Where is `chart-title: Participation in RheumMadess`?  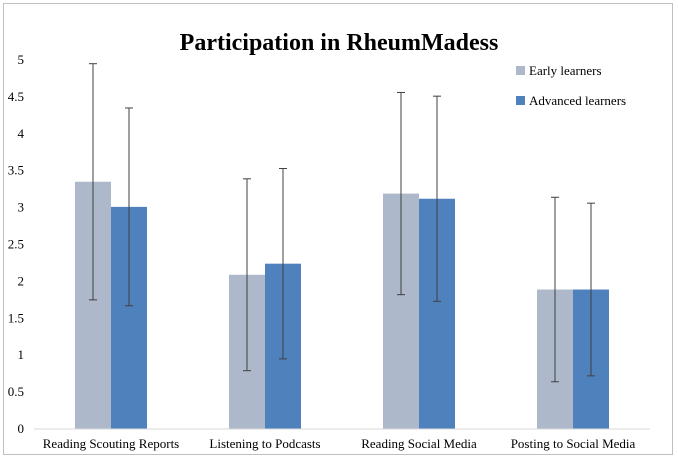 chart-title: Participation in RheumMadess is located at coordinates (339, 43).